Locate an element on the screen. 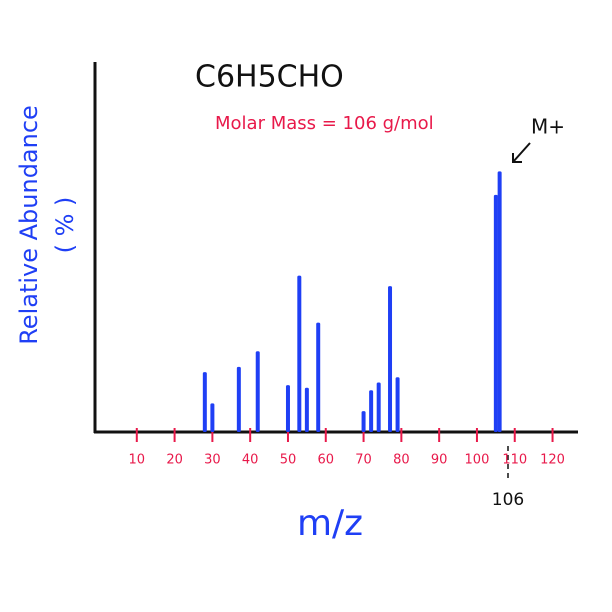 The image size is (612, 612). x-tick-label: 40 is located at coordinates (250, 460).